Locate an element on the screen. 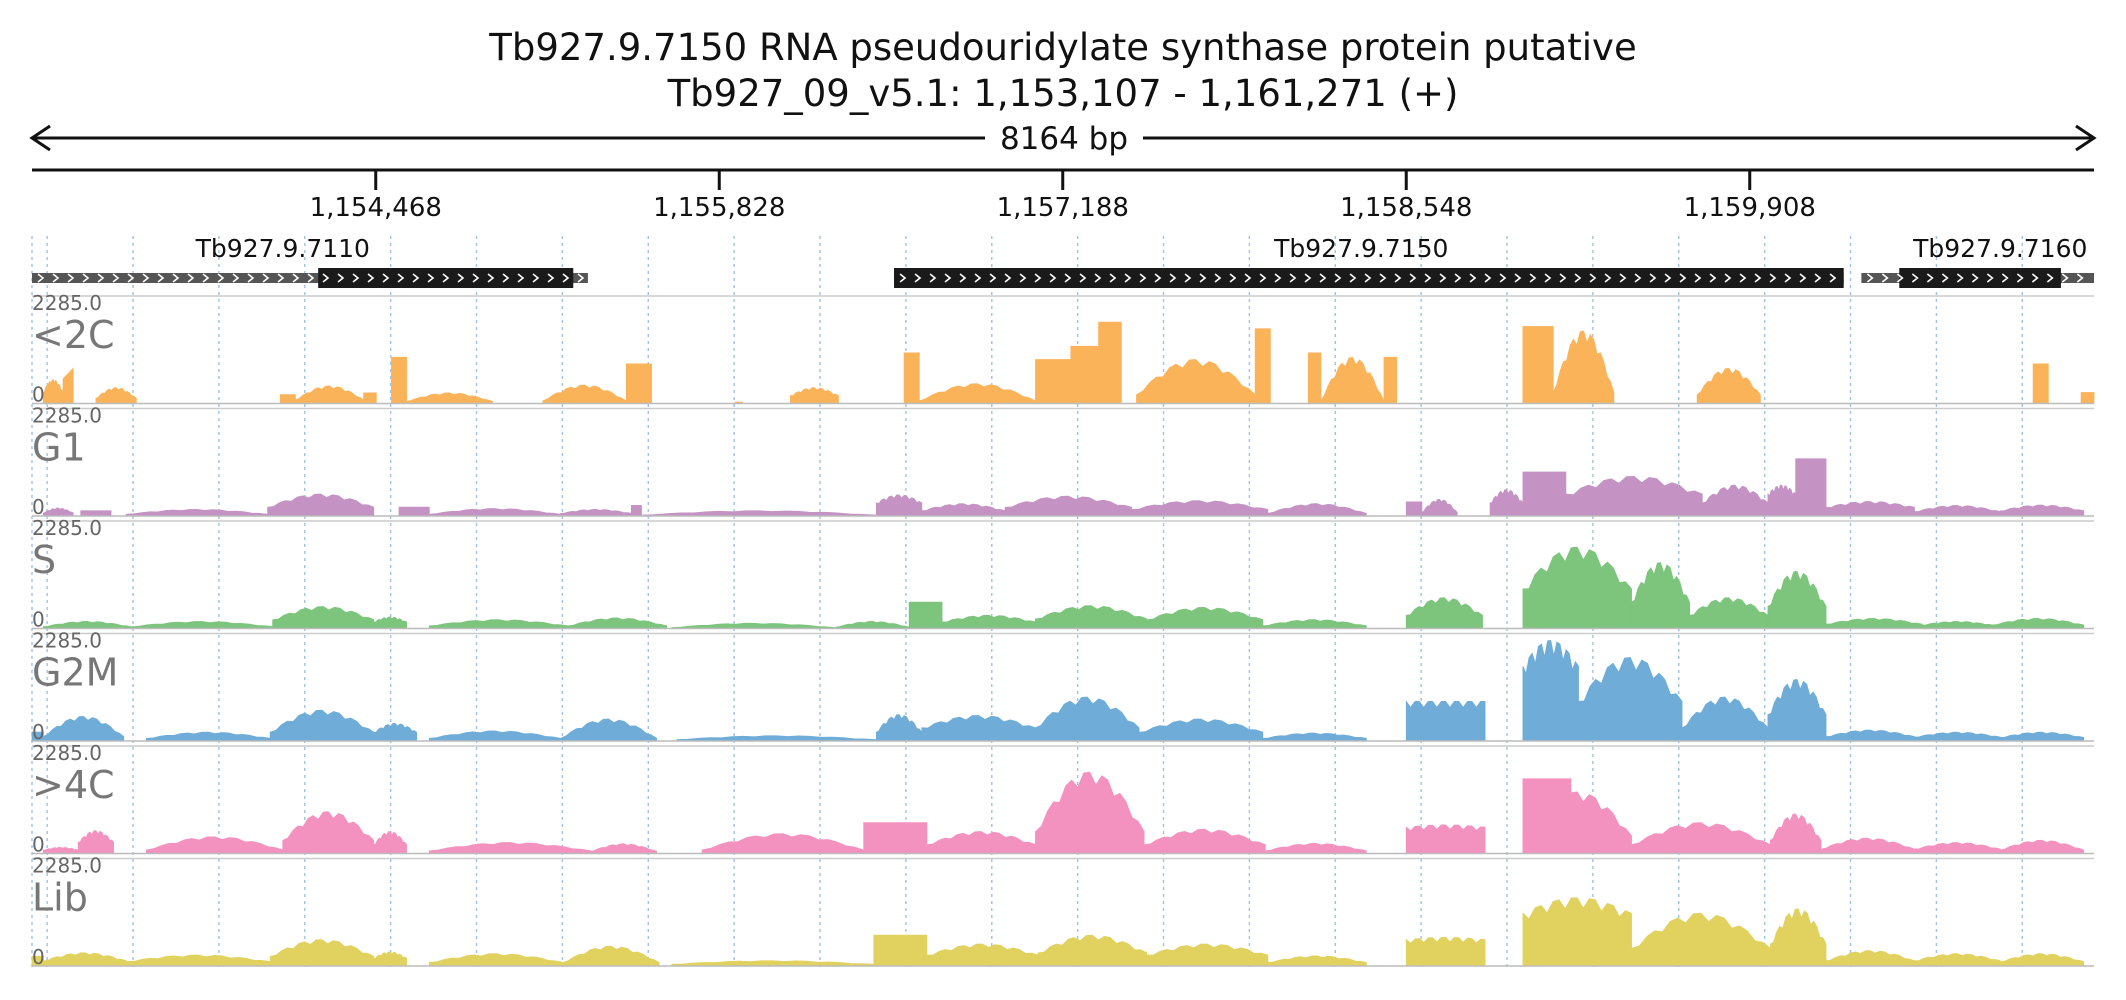 This screenshot has height=1000, width=2126. tick-label: 1,158,548 is located at coordinates (1406, 208).